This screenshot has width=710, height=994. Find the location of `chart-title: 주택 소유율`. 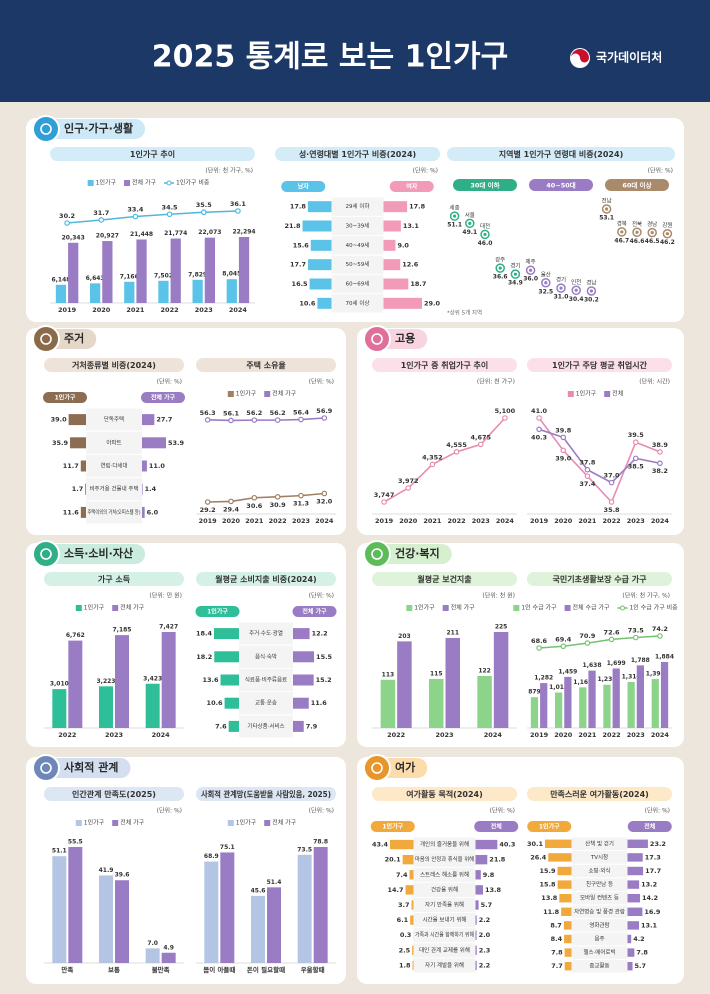

chart-title: 주택 소유율 is located at coordinates (266, 365).